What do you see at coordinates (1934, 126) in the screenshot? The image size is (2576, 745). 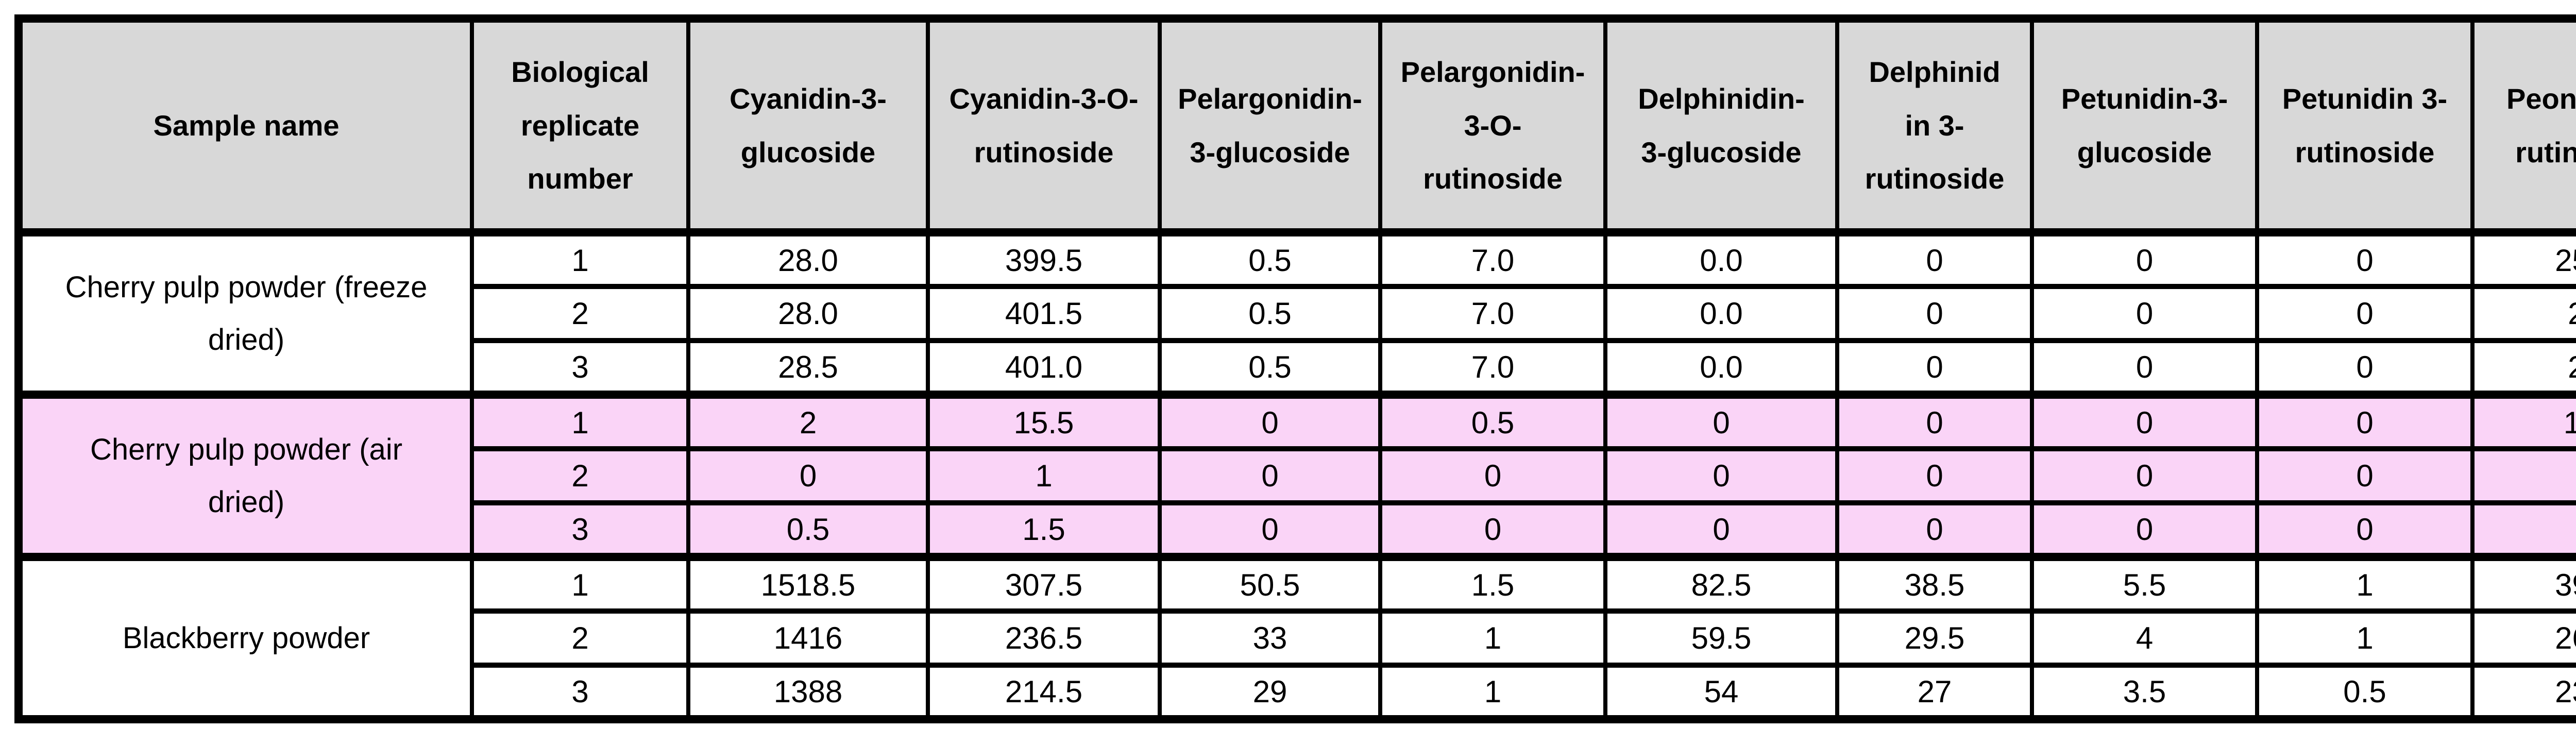 I see `column-header-delphinidin-3-rutinoside: Delphinid in 3- rutinoside` at bounding box center [1934, 126].